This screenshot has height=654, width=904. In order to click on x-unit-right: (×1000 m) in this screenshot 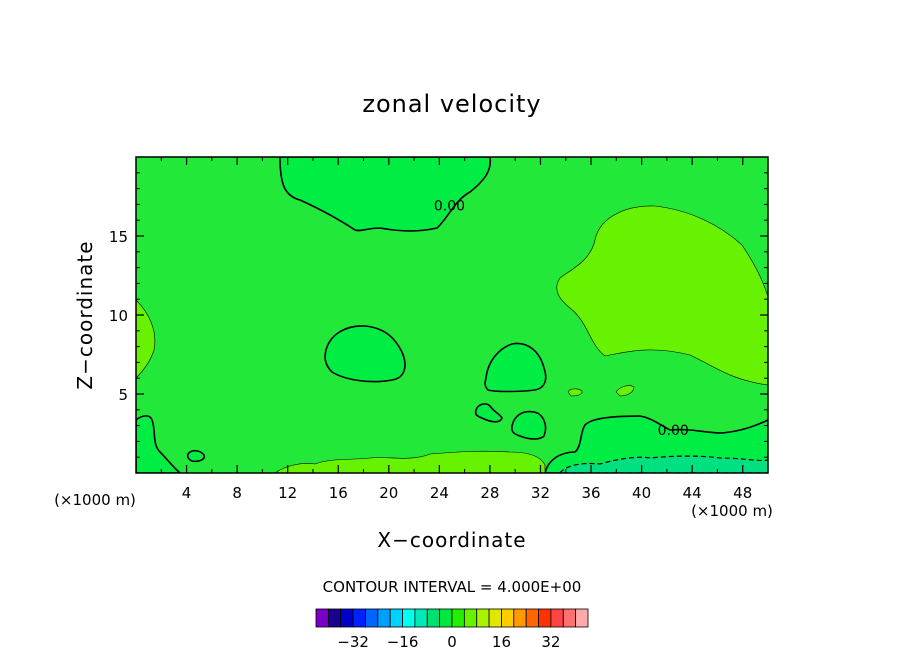, I will do `click(732, 511)`.